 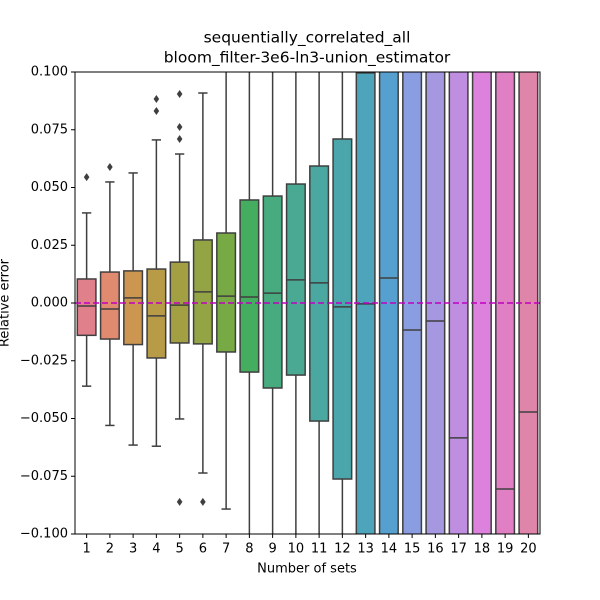 What do you see at coordinates (6, 302) in the screenshot?
I see `y-axis-label: Relative error` at bounding box center [6, 302].